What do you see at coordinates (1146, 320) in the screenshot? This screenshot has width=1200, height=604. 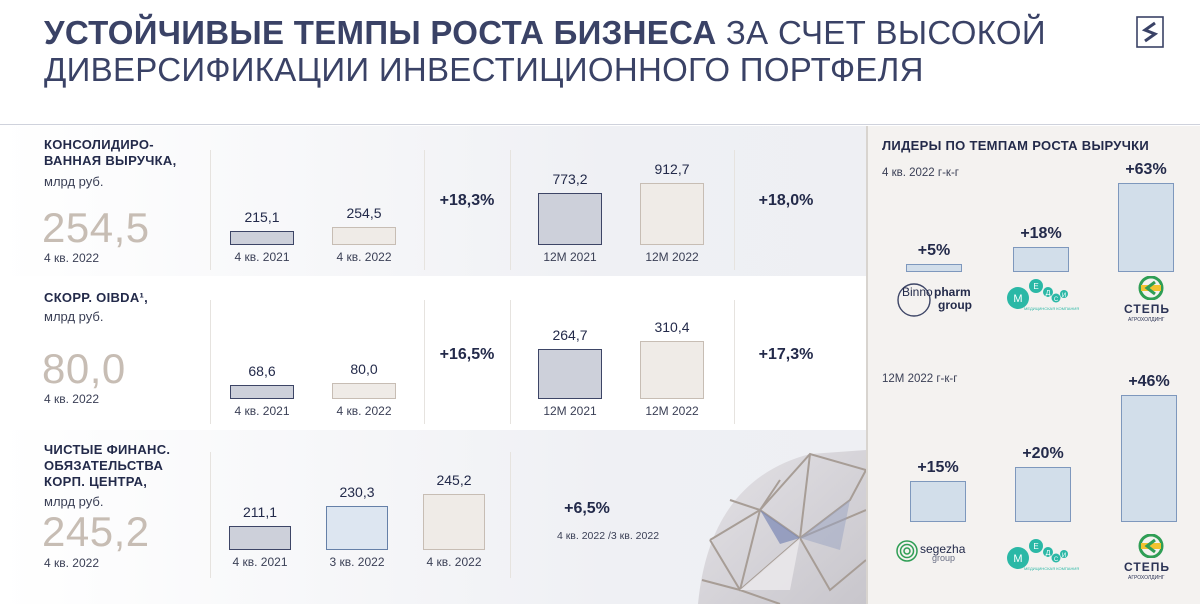 I see `step-caption-top: АГРОХОЛДИНГ` at bounding box center [1146, 320].